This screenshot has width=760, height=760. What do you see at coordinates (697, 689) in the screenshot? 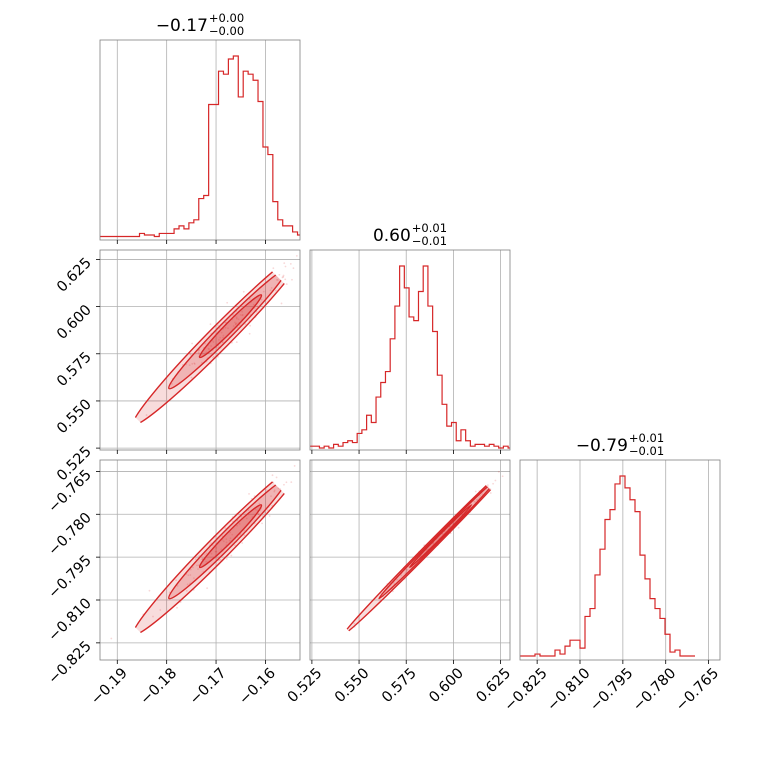
I see `x-tick-label: −0.765` at bounding box center [697, 689].